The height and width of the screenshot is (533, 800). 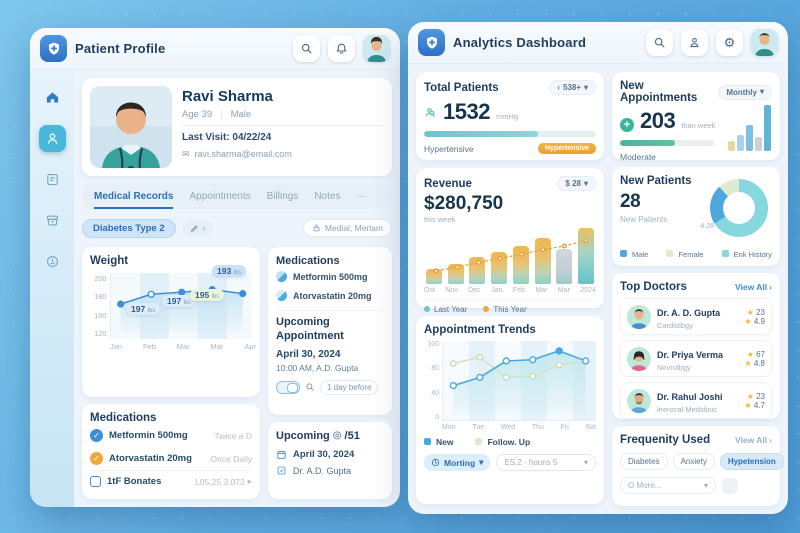 I want to click on weight-chart-card: Weight 200 180 180 120, so click(x=171, y=322).